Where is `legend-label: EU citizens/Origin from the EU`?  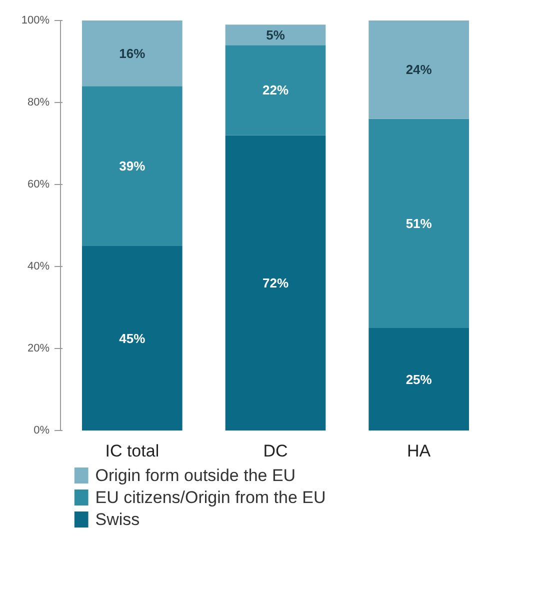 legend-label: EU citizens/Origin from the EU is located at coordinates (210, 497).